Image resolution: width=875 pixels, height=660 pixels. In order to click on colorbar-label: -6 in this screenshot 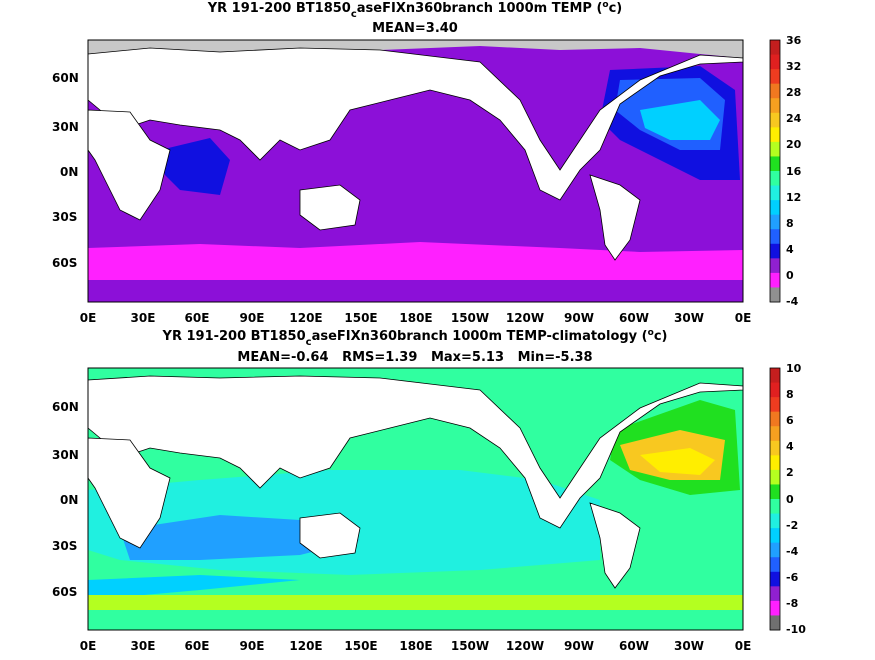, I will do `click(792, 577)`.